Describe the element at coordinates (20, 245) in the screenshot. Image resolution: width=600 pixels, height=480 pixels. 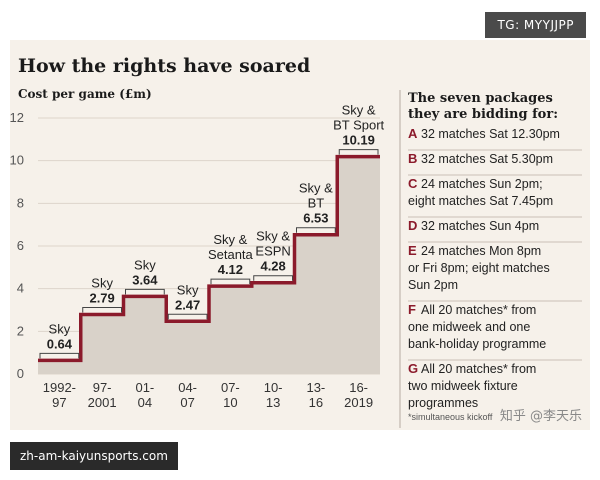
I see `y-tick-label: 6` at that location.